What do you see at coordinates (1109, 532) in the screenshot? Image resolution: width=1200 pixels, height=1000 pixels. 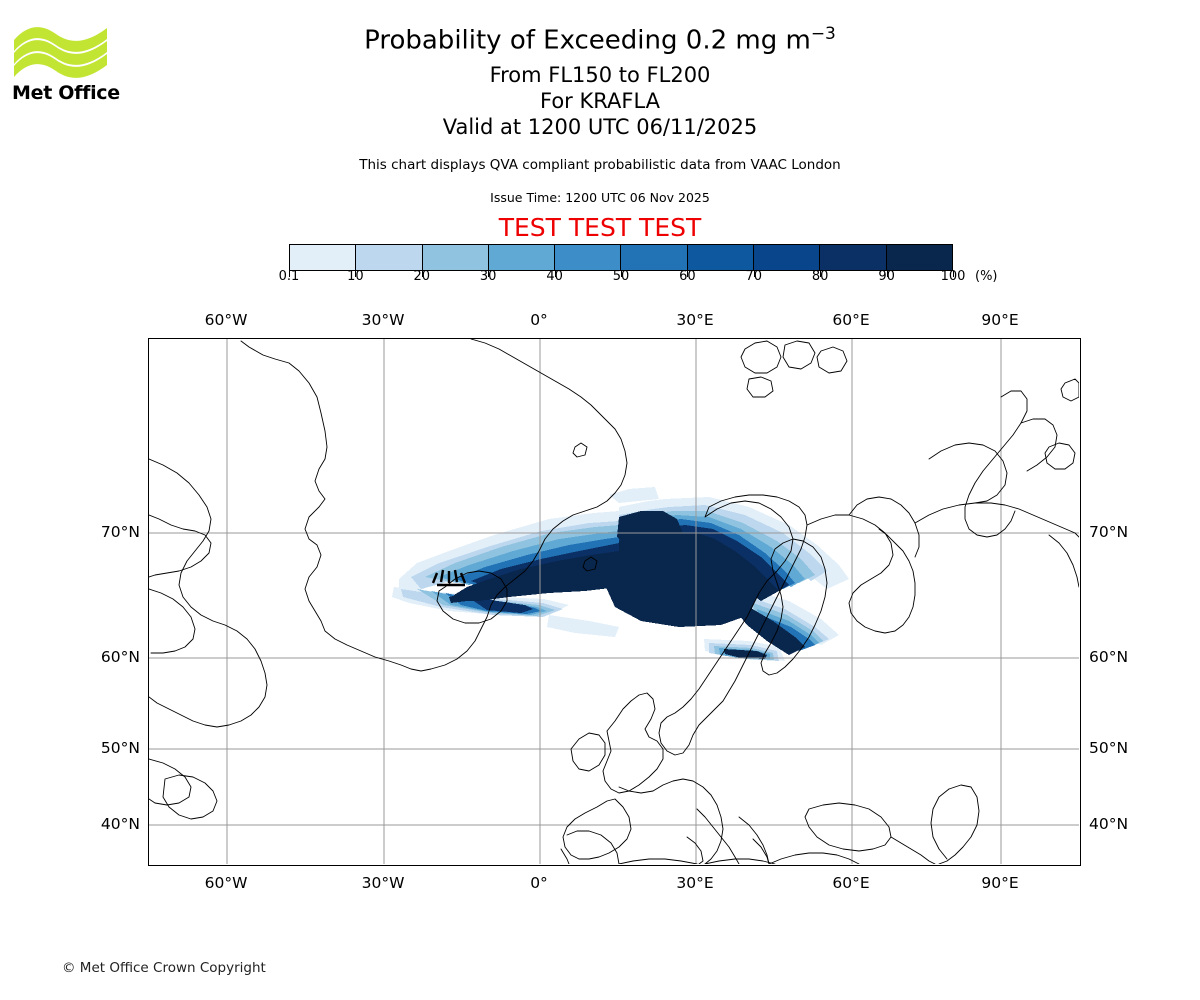 I see `lat-label-right-70°N: 70°N` at bounding box center [1109, 532].